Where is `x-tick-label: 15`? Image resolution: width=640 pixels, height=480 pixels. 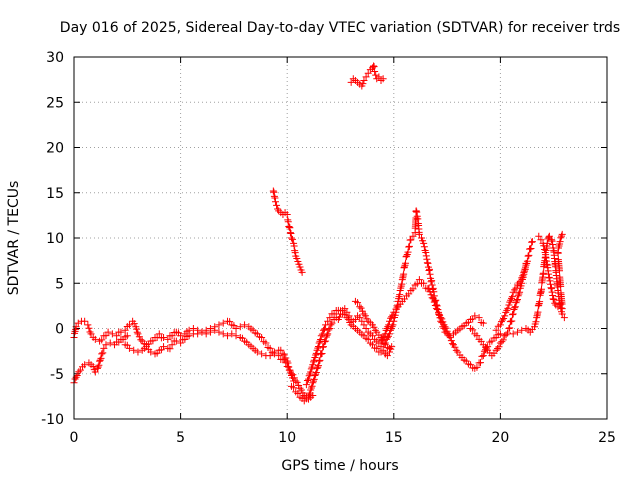
x-tick-label: 15 is located at coordinates (394, 438).